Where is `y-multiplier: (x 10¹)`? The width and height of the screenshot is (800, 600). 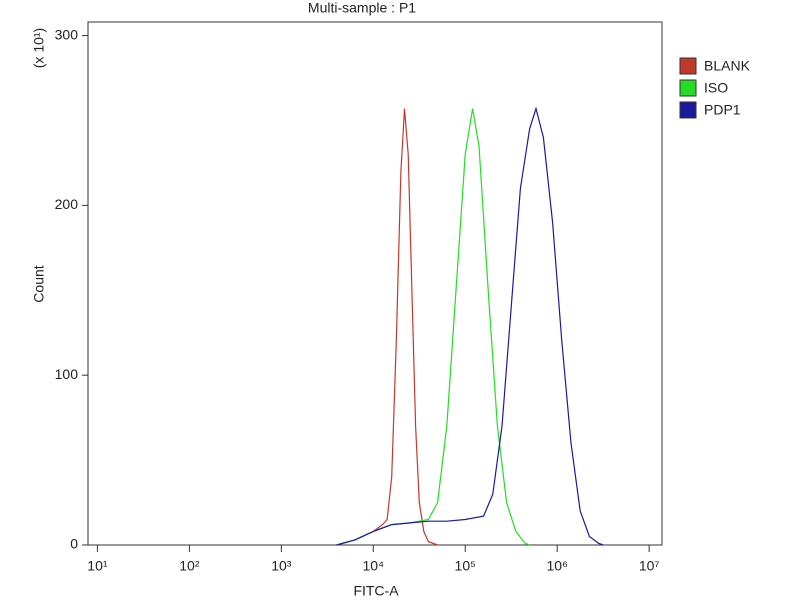 y-multiplier: (x 10¹) is located at coordinates (39, 48).